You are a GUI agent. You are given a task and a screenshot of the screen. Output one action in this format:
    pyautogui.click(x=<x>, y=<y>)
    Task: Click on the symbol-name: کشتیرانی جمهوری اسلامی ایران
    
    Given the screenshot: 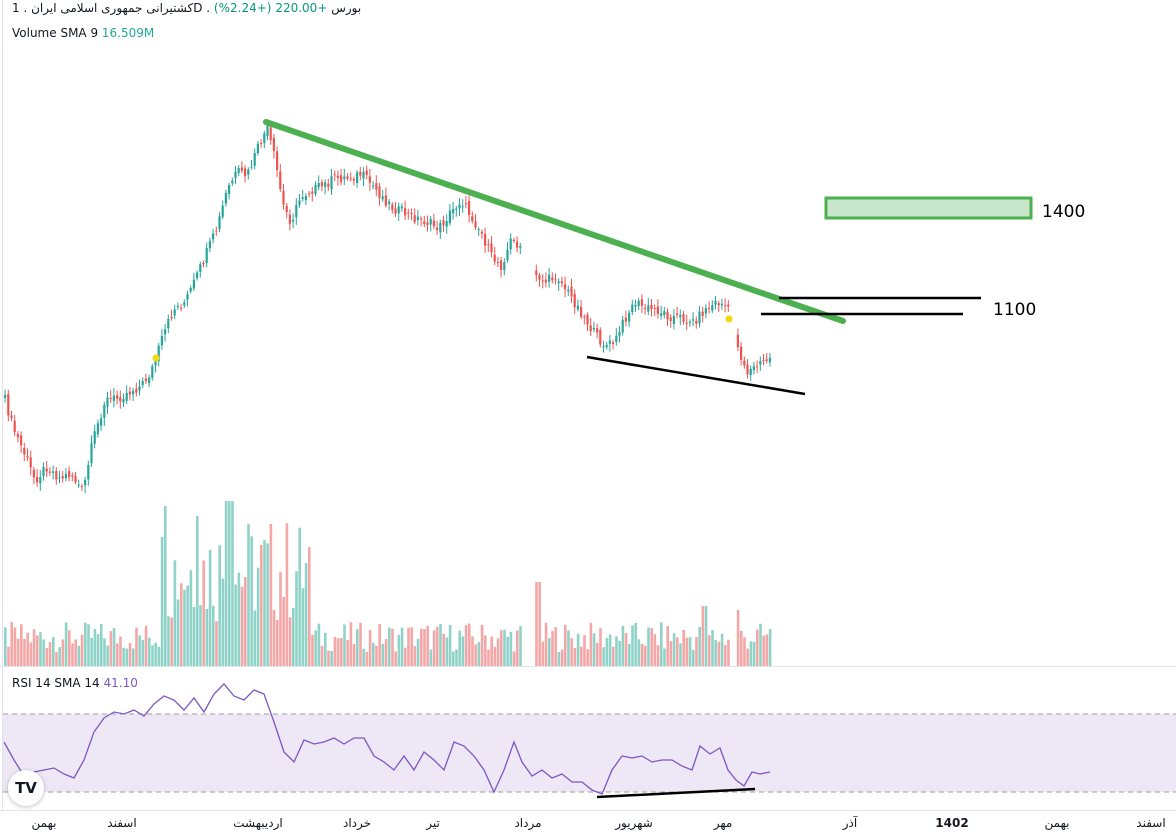 What is the action you would take?
    pyautogui.click(x=112, y=8)
    